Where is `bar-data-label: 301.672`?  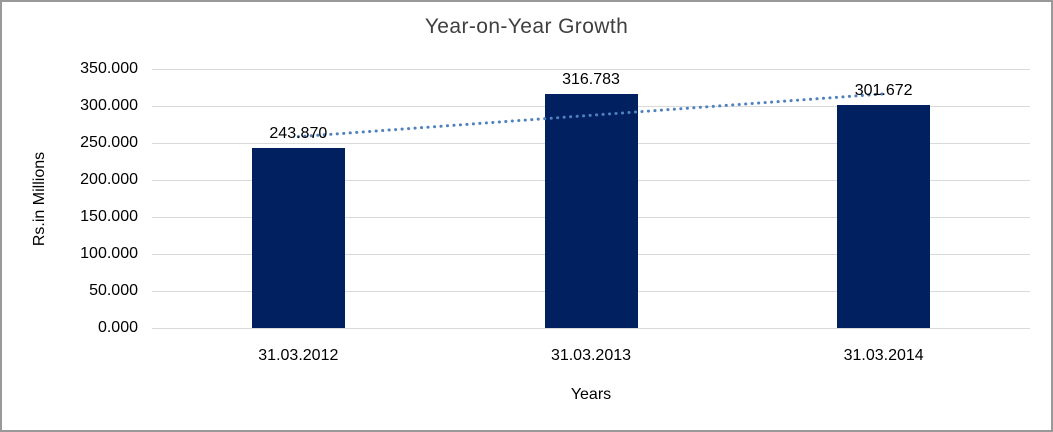
bar-data-label: 301.672 is located at coordinates (883, 90).